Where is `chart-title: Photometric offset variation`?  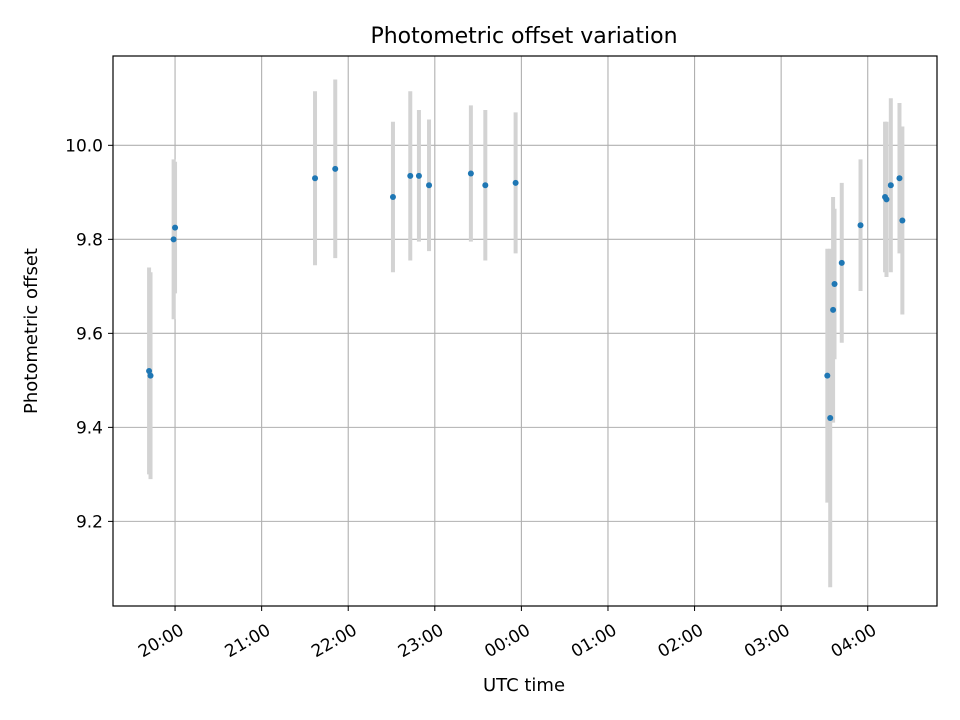
chart-title: Photometric offset variation is located at coordinates (523, 36).